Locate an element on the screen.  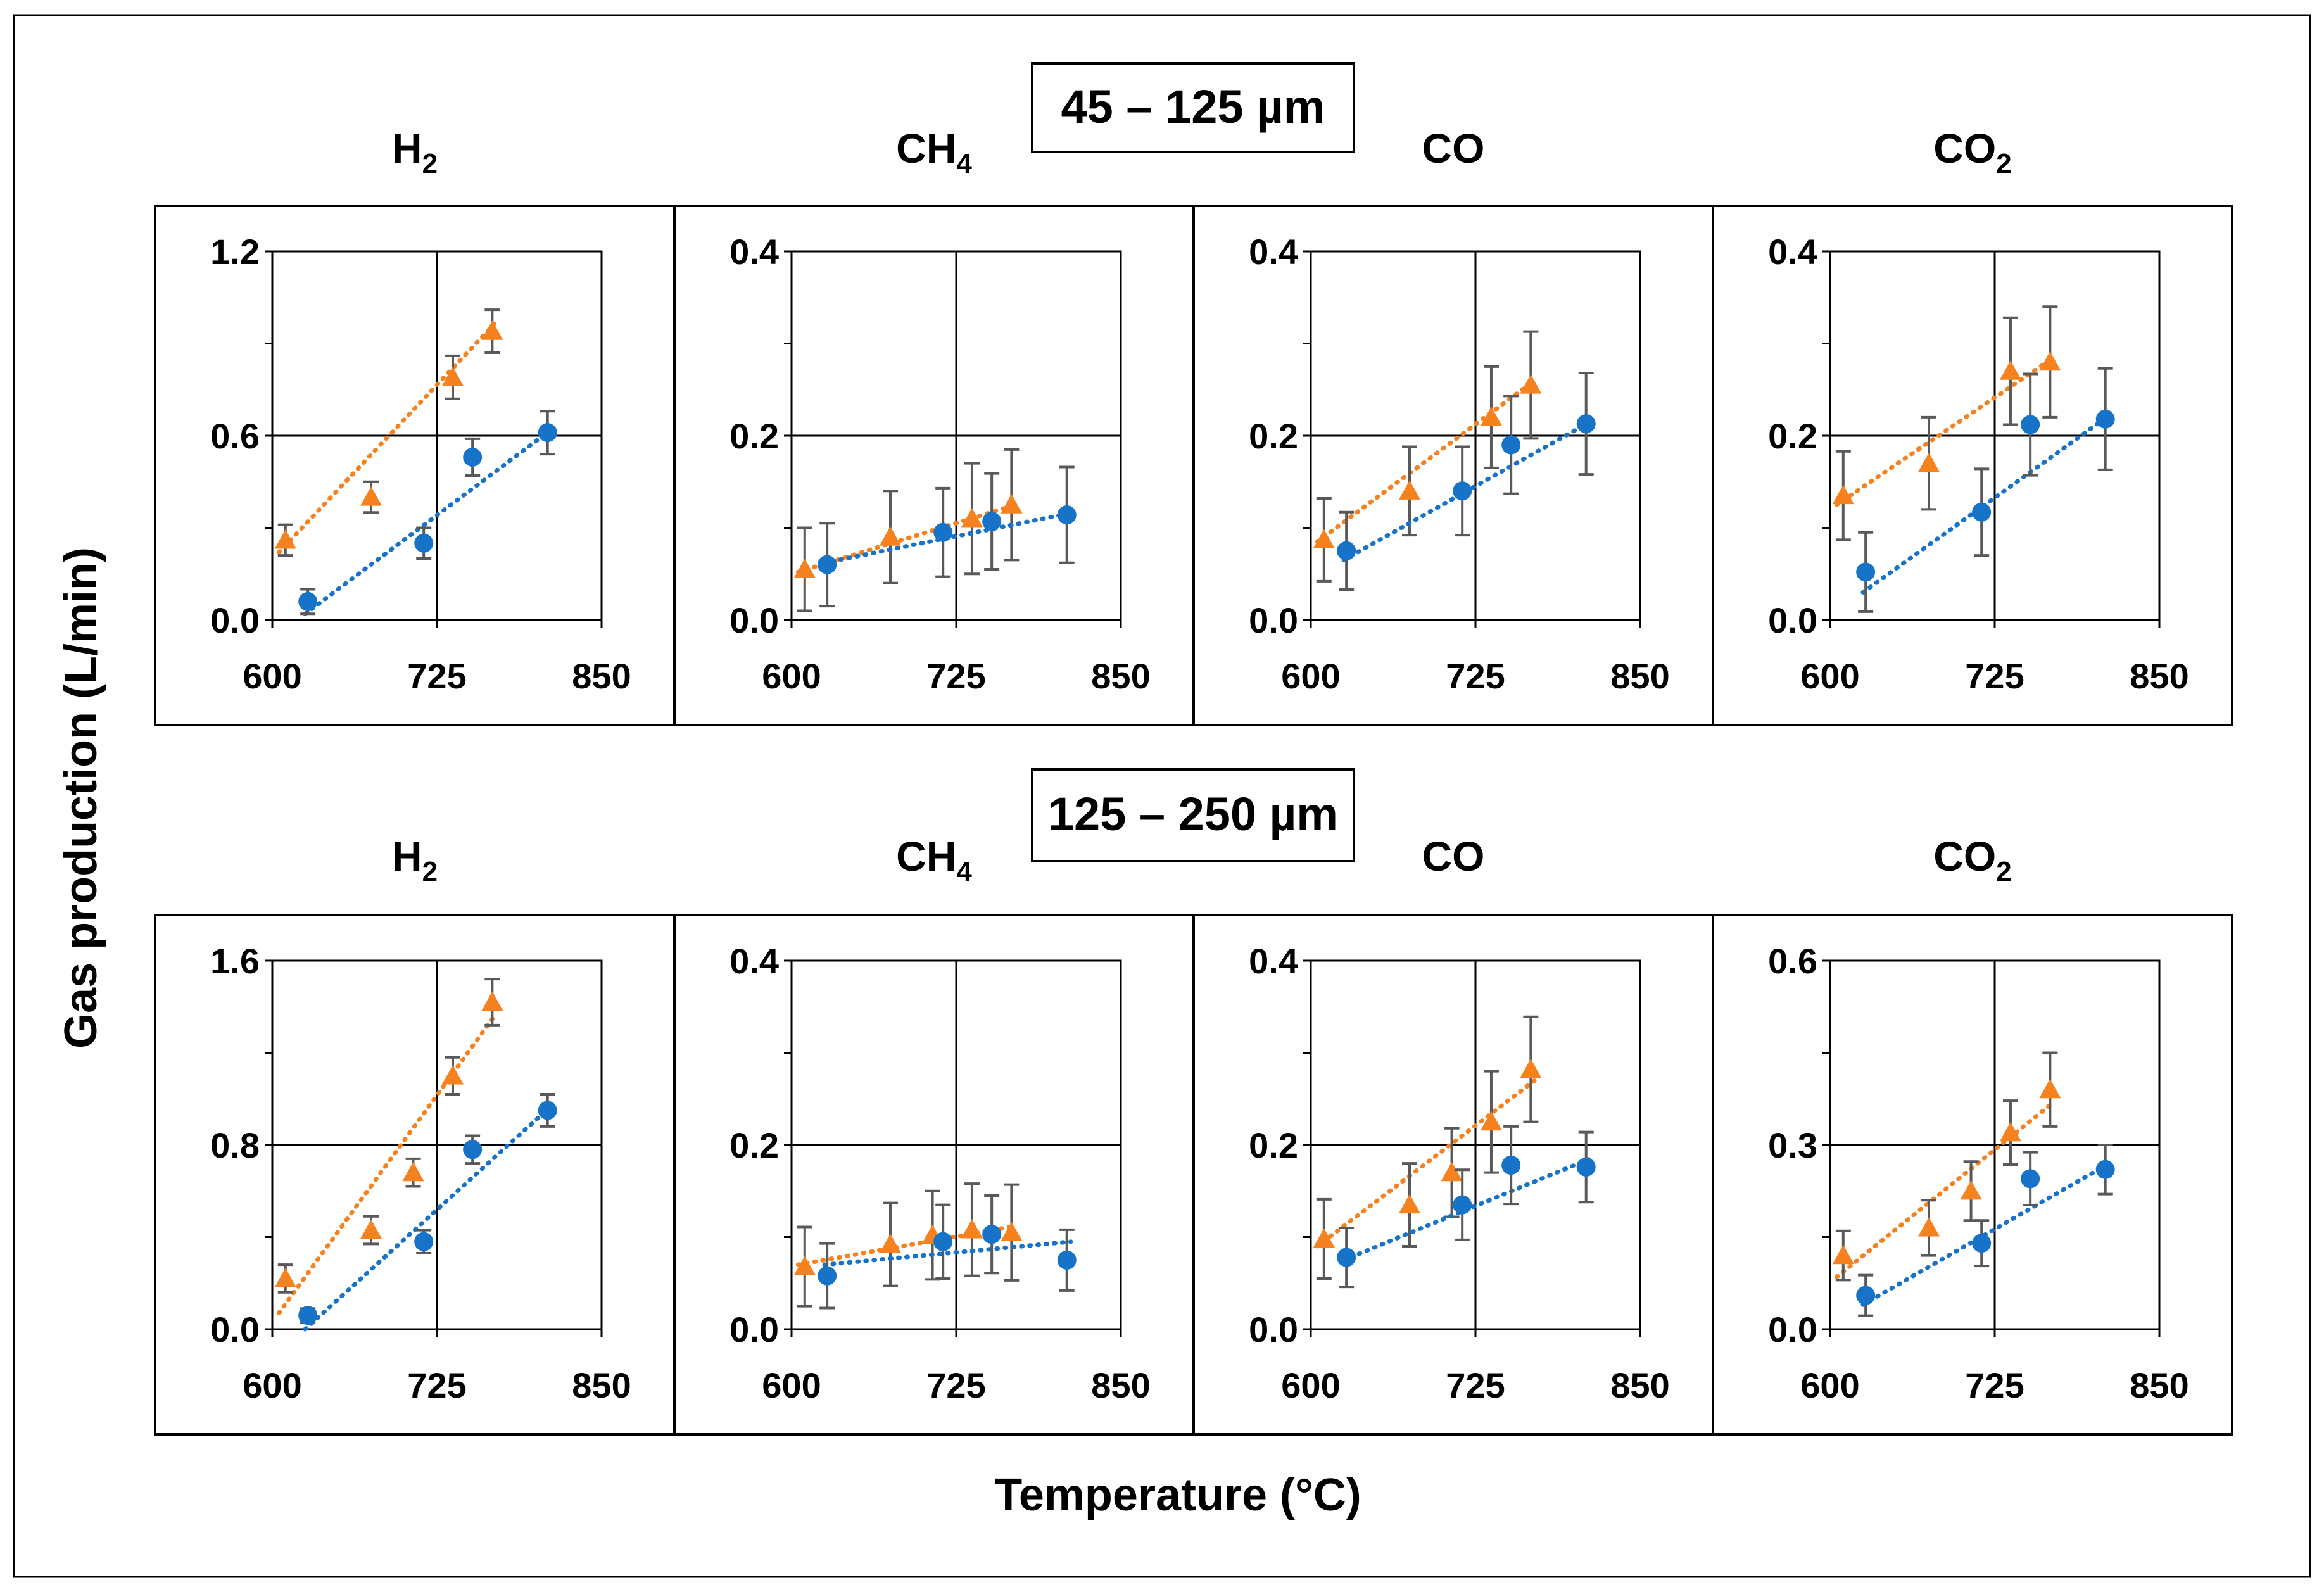
group-header-bottom: 125 – 250 µm is located at coordinates (1193, 814).